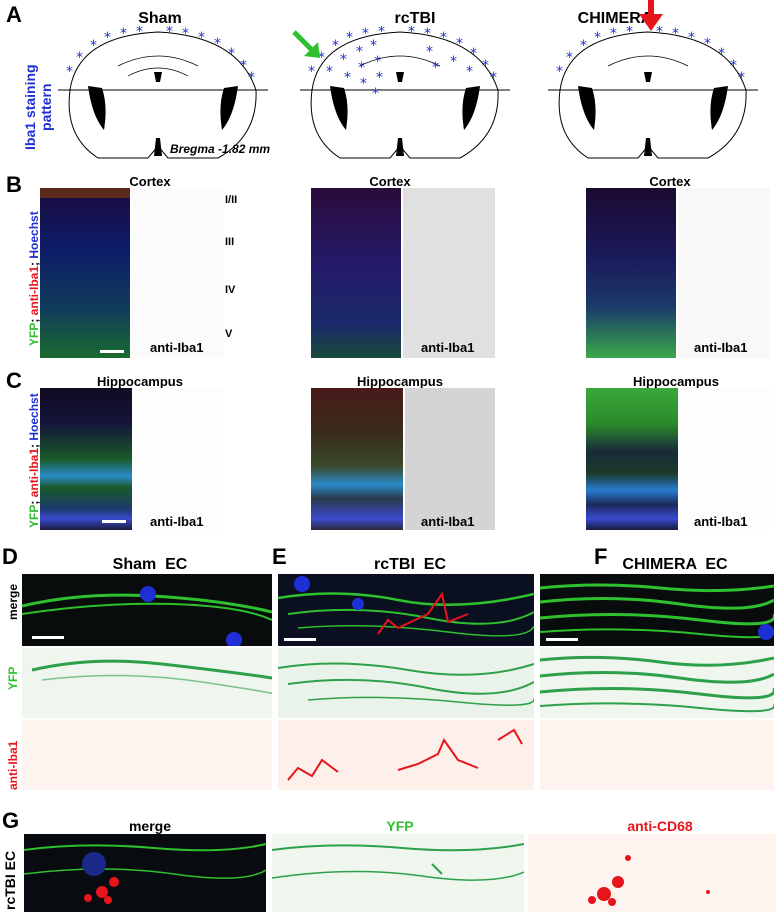 This screenshot has height=914, width=784. Describe the element at coordinates (10, 556) in the screenshot. I see `panel-label-d: D` at that location.